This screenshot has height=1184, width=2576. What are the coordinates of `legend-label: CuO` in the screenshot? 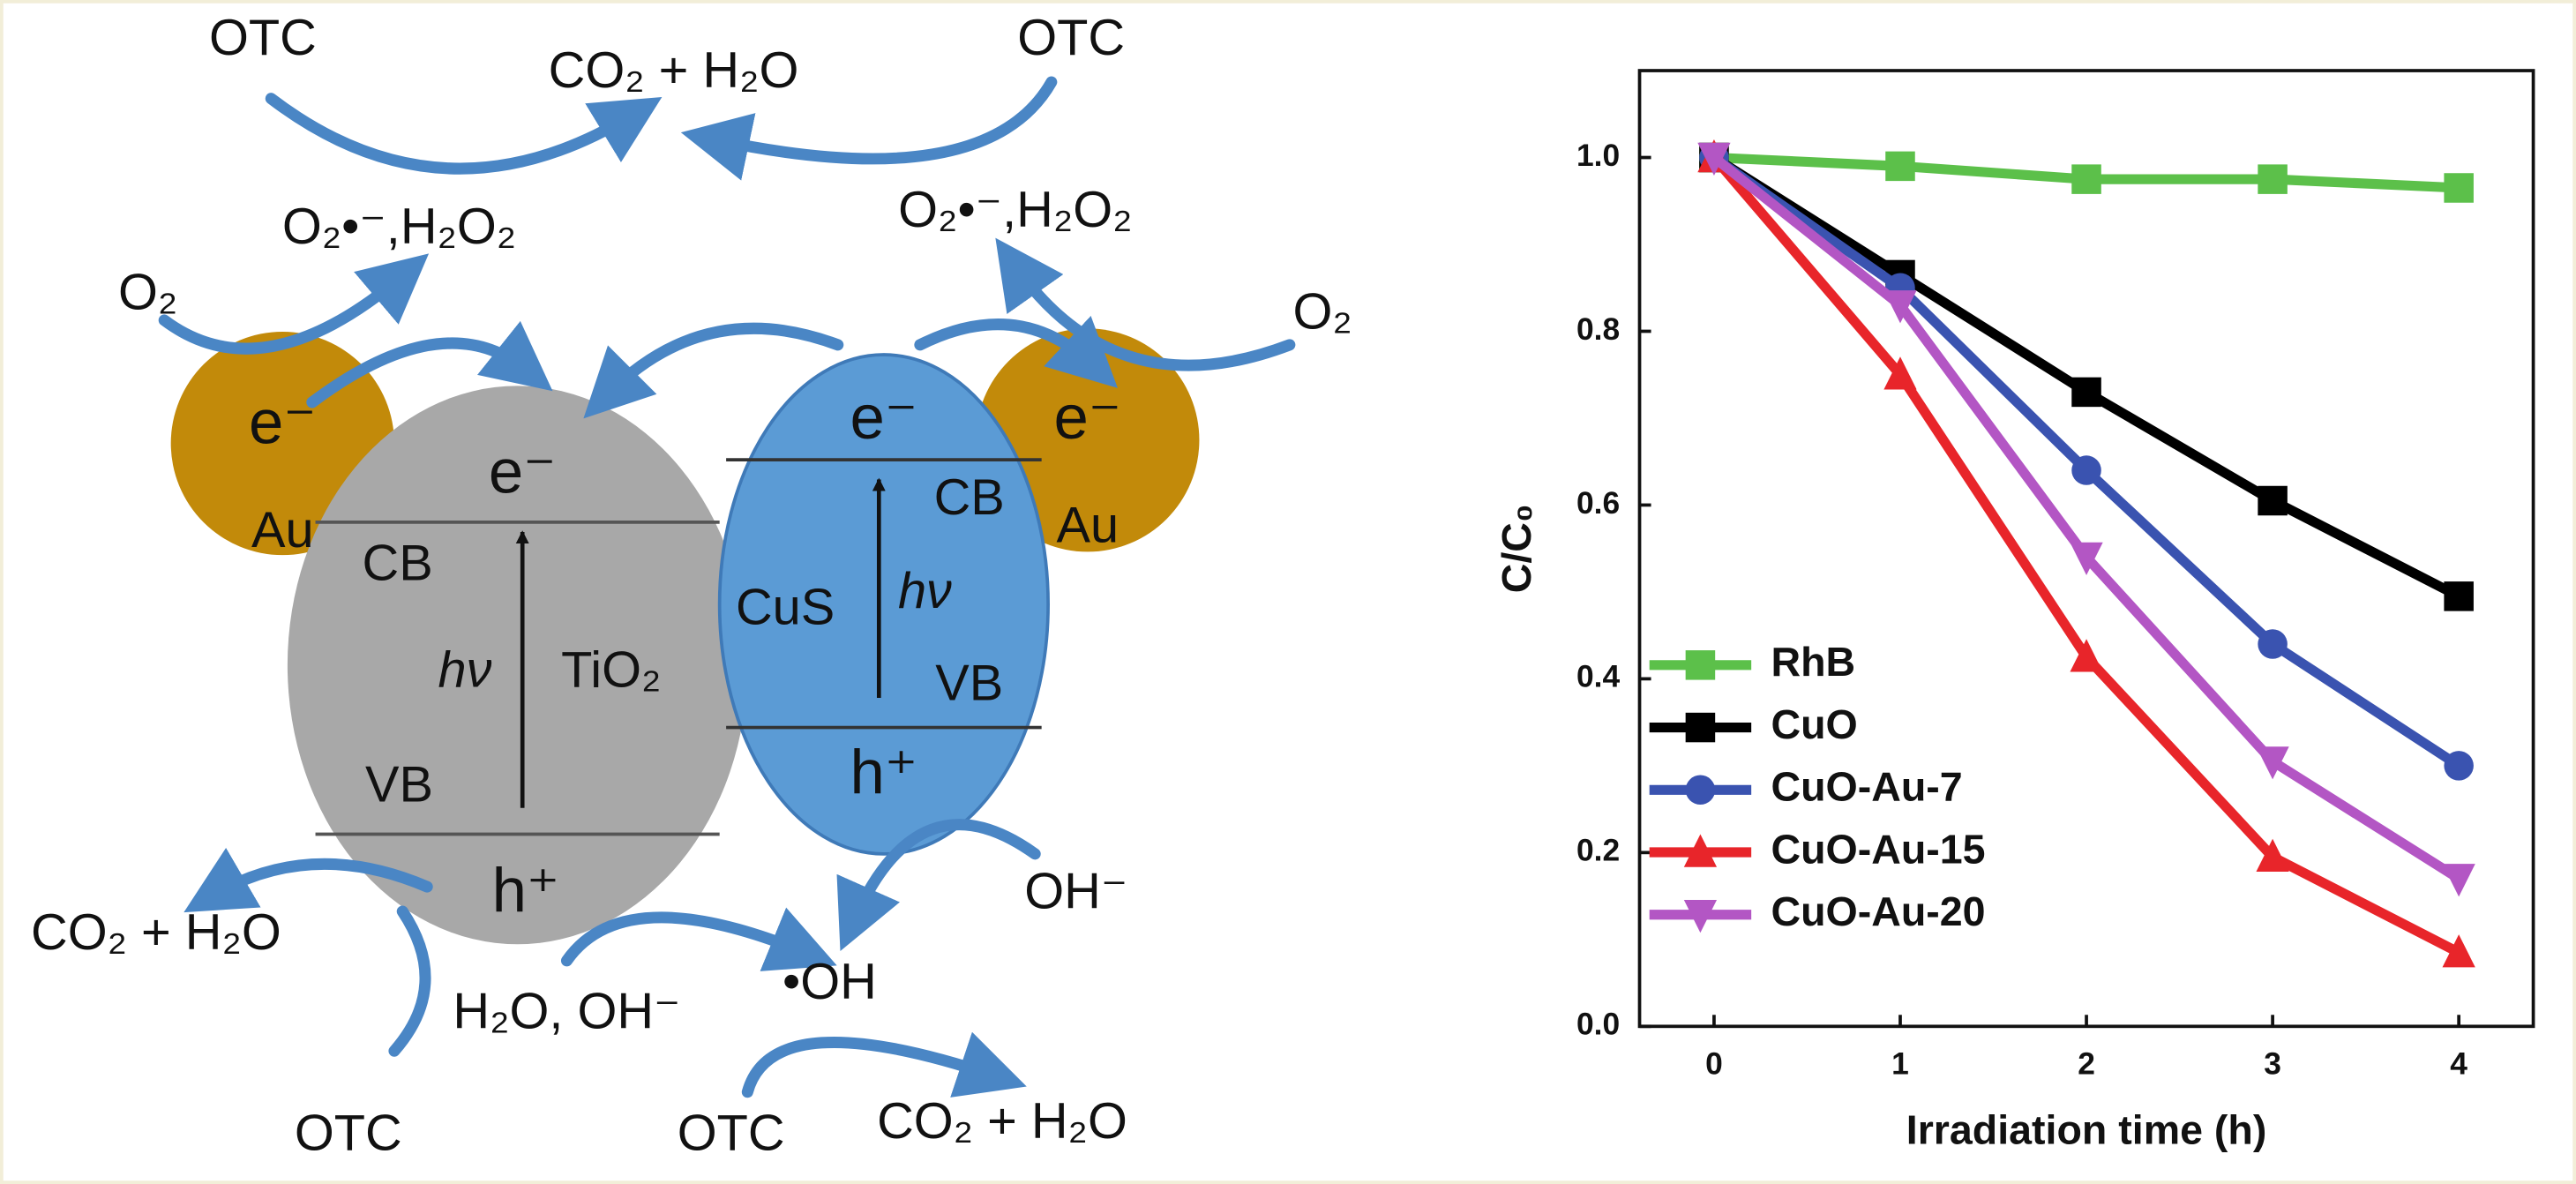 It's located at (1814, 724).